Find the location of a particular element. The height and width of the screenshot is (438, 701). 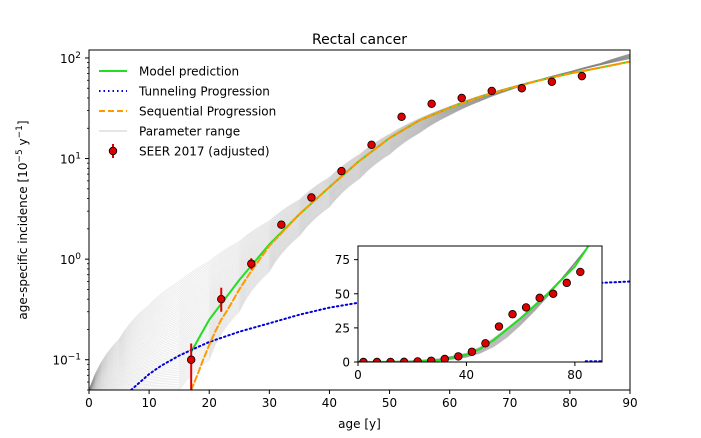

x-axis-ticks: 0 10 20 30 40 50 60 70 80 90 is located at coordinates (361, 400).